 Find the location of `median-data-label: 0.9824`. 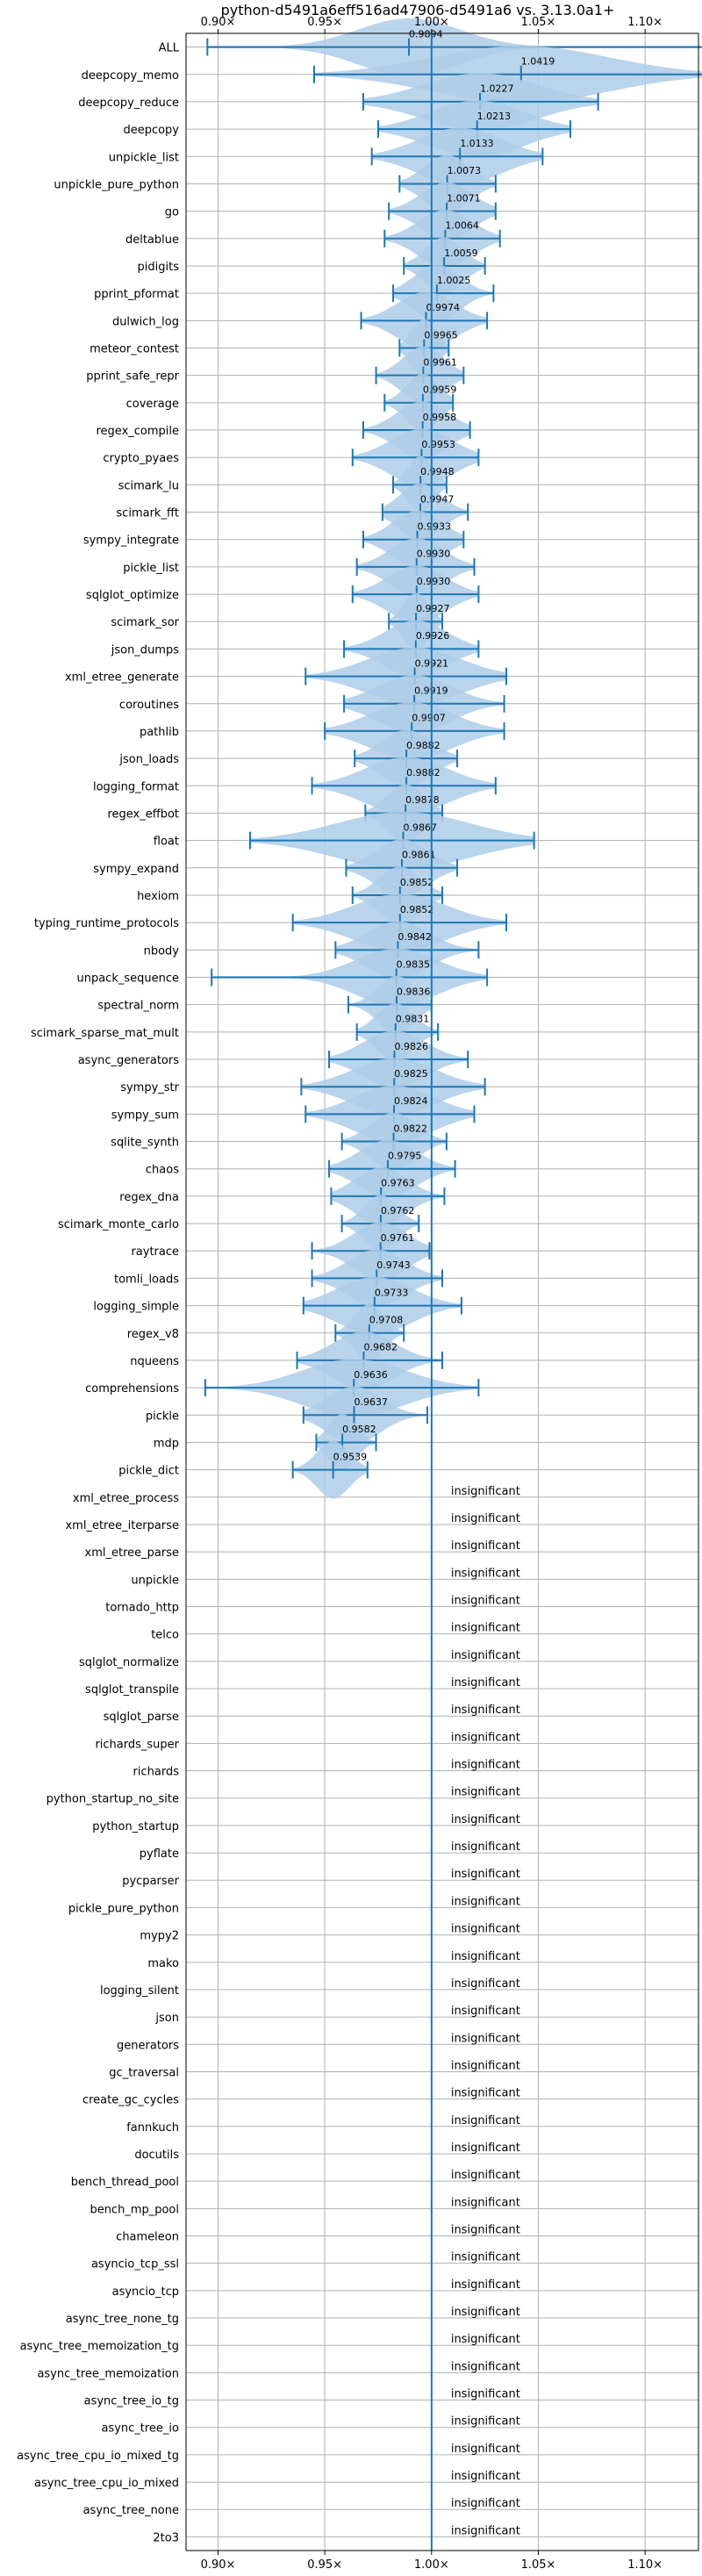

median-data-label: 0.9824 is located at coordinates (411, 1101).